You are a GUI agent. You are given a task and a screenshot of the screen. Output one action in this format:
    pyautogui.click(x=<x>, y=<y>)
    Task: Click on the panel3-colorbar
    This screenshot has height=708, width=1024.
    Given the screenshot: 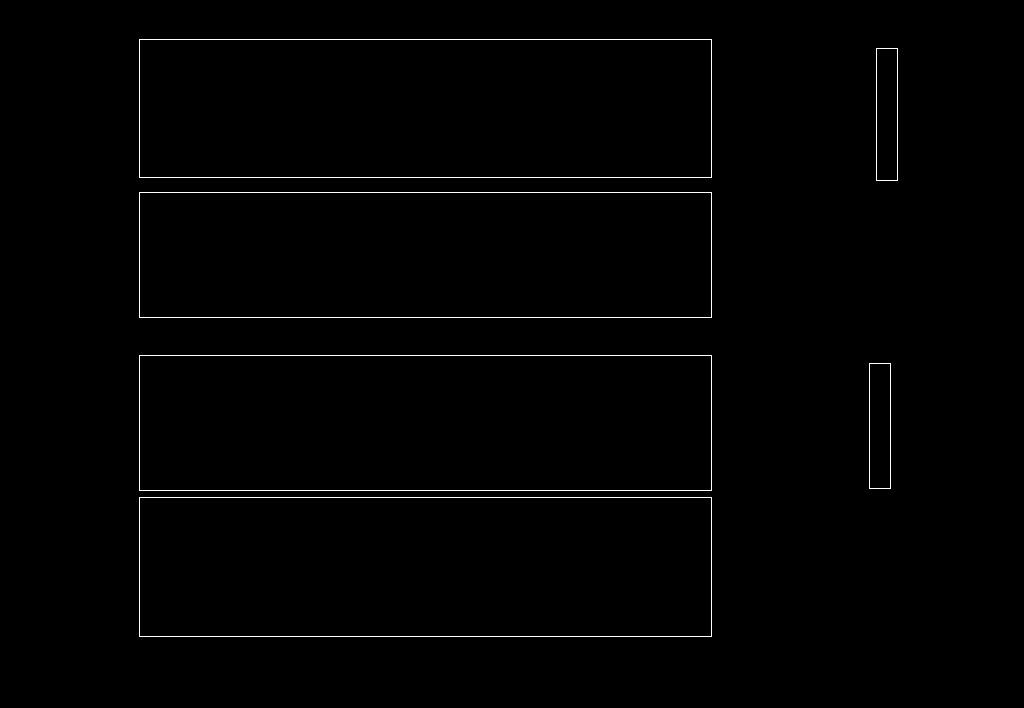 What is the action you would take?
    pyautogui.click(x=880, y=426)
    